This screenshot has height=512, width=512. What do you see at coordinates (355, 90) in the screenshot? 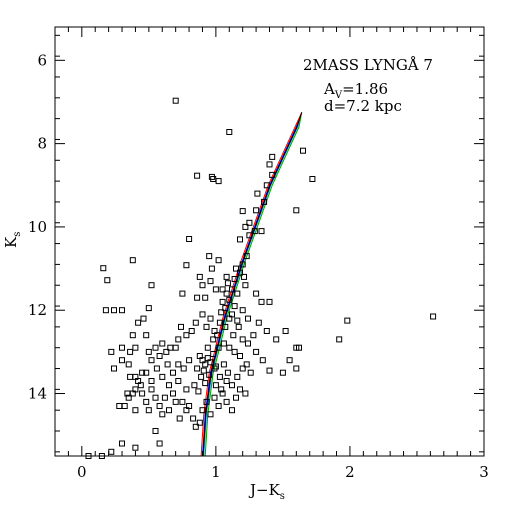
I see `annotation-line2: AV=1.86` at bounding box center [355, 90].